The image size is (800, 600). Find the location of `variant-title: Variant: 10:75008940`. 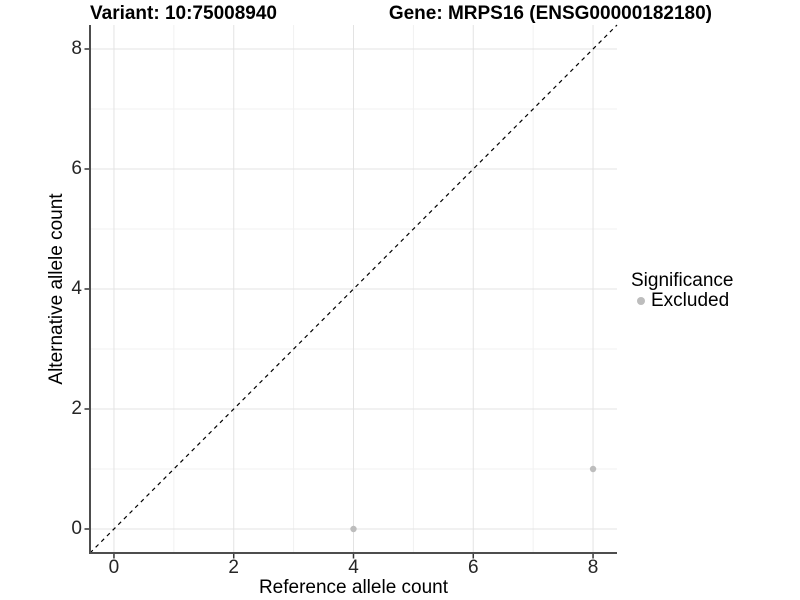

variant-title: Variant: 10:75008940 is located at coordinates (183, 13).